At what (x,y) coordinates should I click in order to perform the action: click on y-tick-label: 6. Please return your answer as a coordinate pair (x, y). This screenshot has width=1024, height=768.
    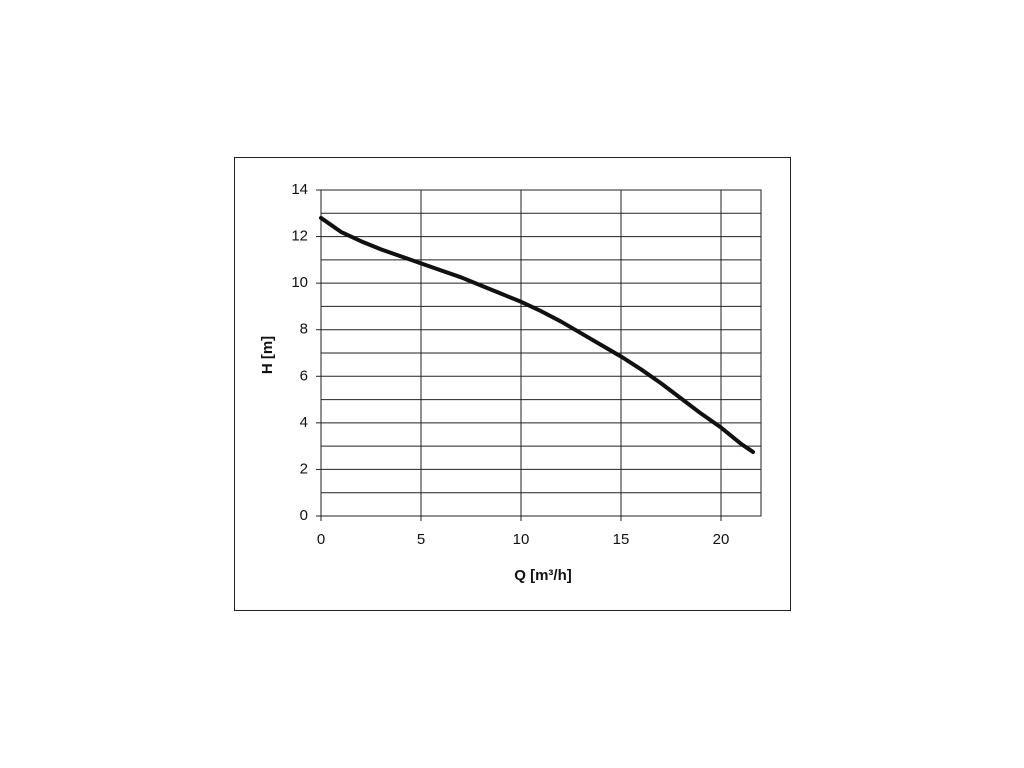
    Looking at the image, I should click on (304, 375).